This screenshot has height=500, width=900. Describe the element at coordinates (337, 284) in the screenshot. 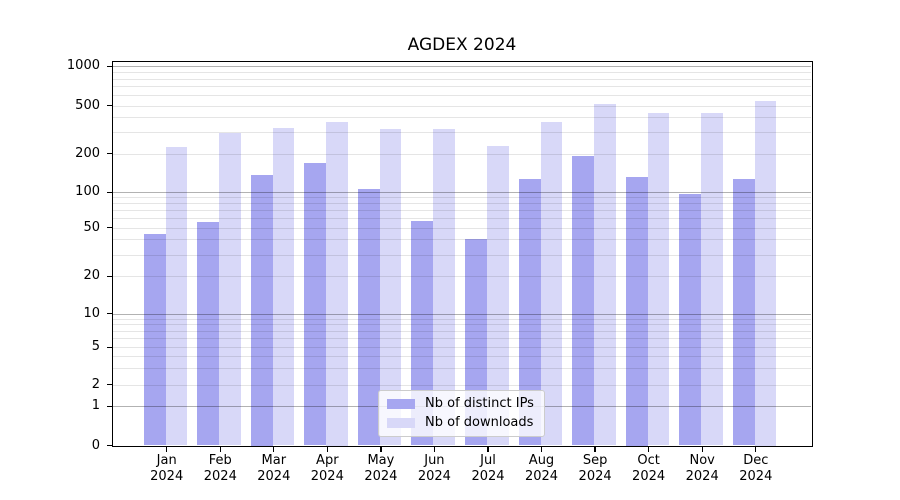

I see `bar-downloads-apr` at that location.